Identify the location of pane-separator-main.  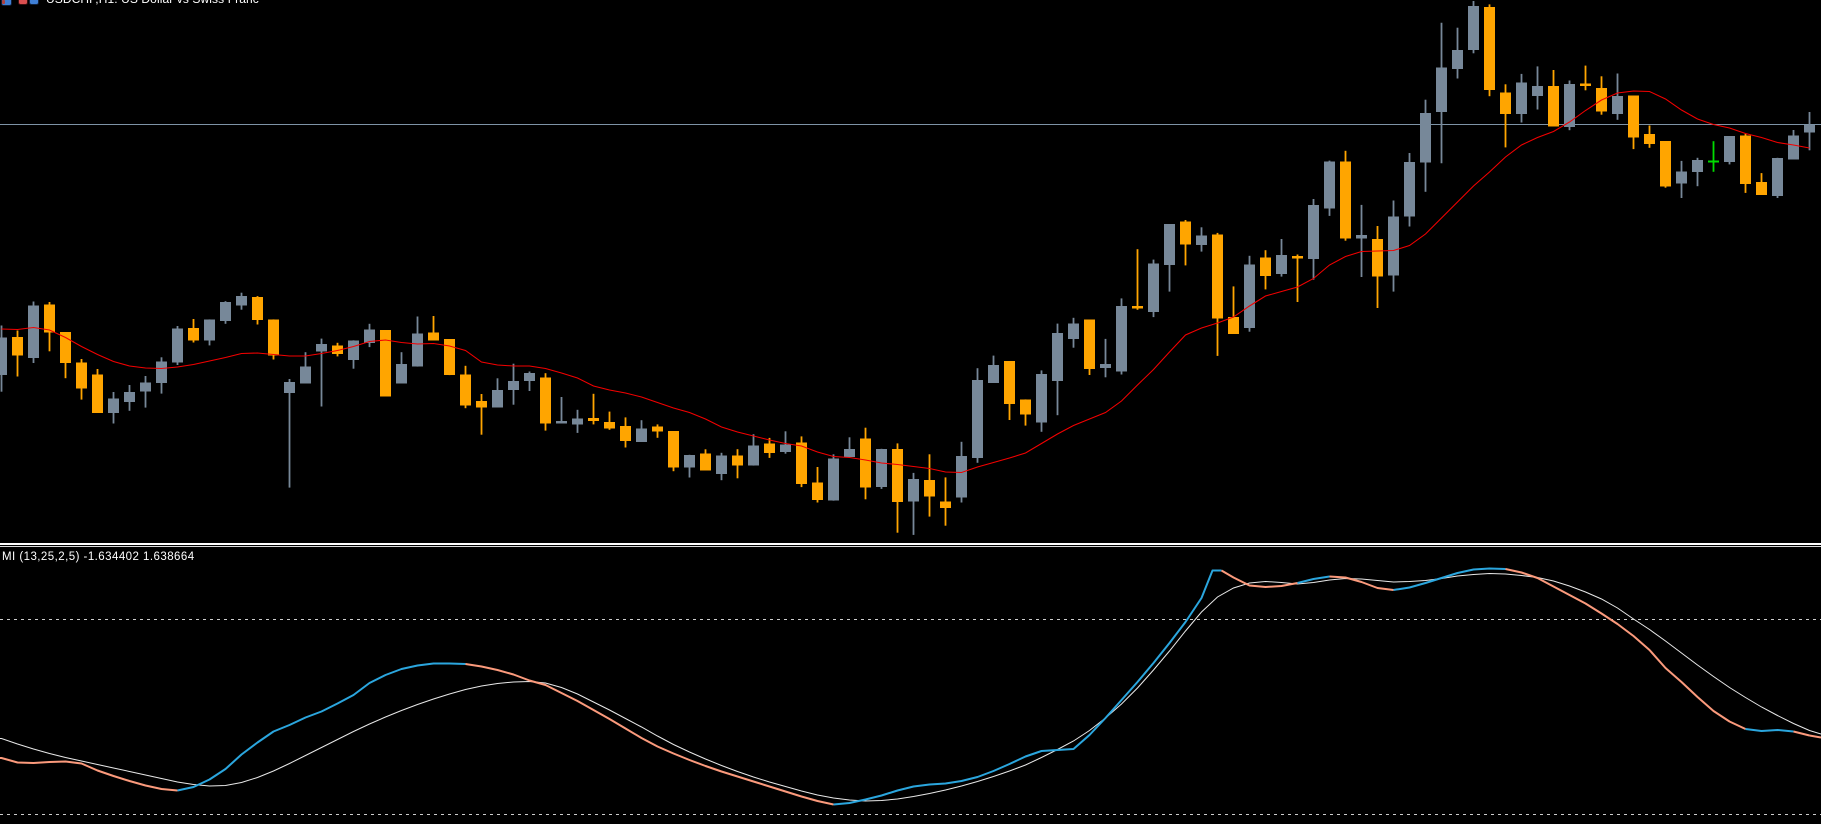
(910, 544).